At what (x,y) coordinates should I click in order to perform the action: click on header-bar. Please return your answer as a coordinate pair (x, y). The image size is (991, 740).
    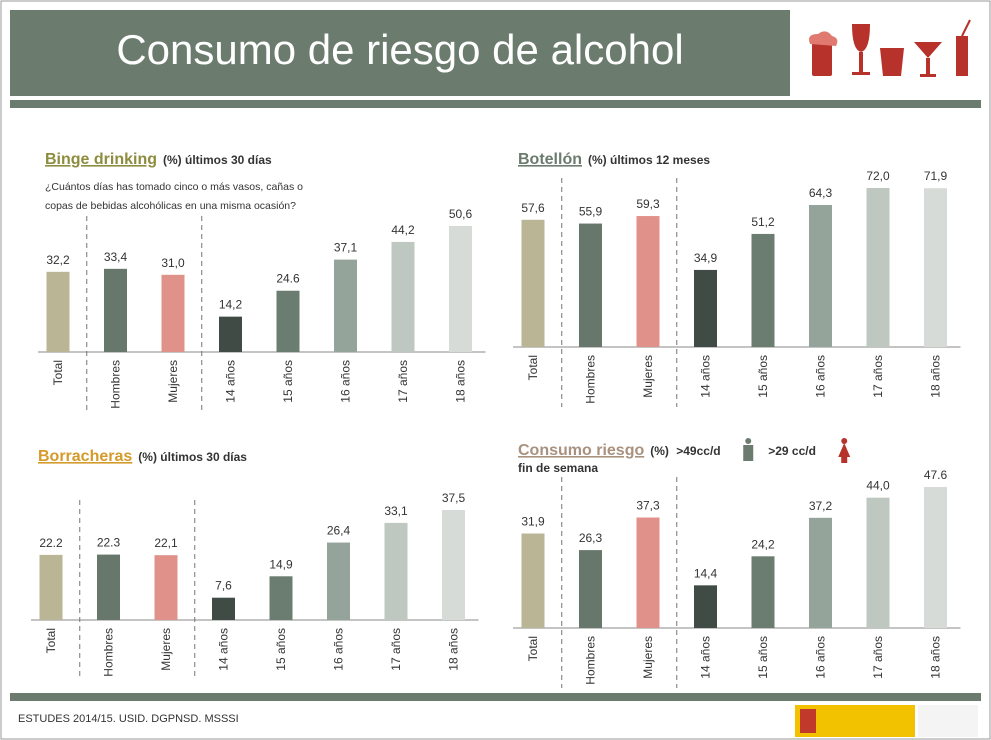
    Looking at the image, I should click on (400, 53).